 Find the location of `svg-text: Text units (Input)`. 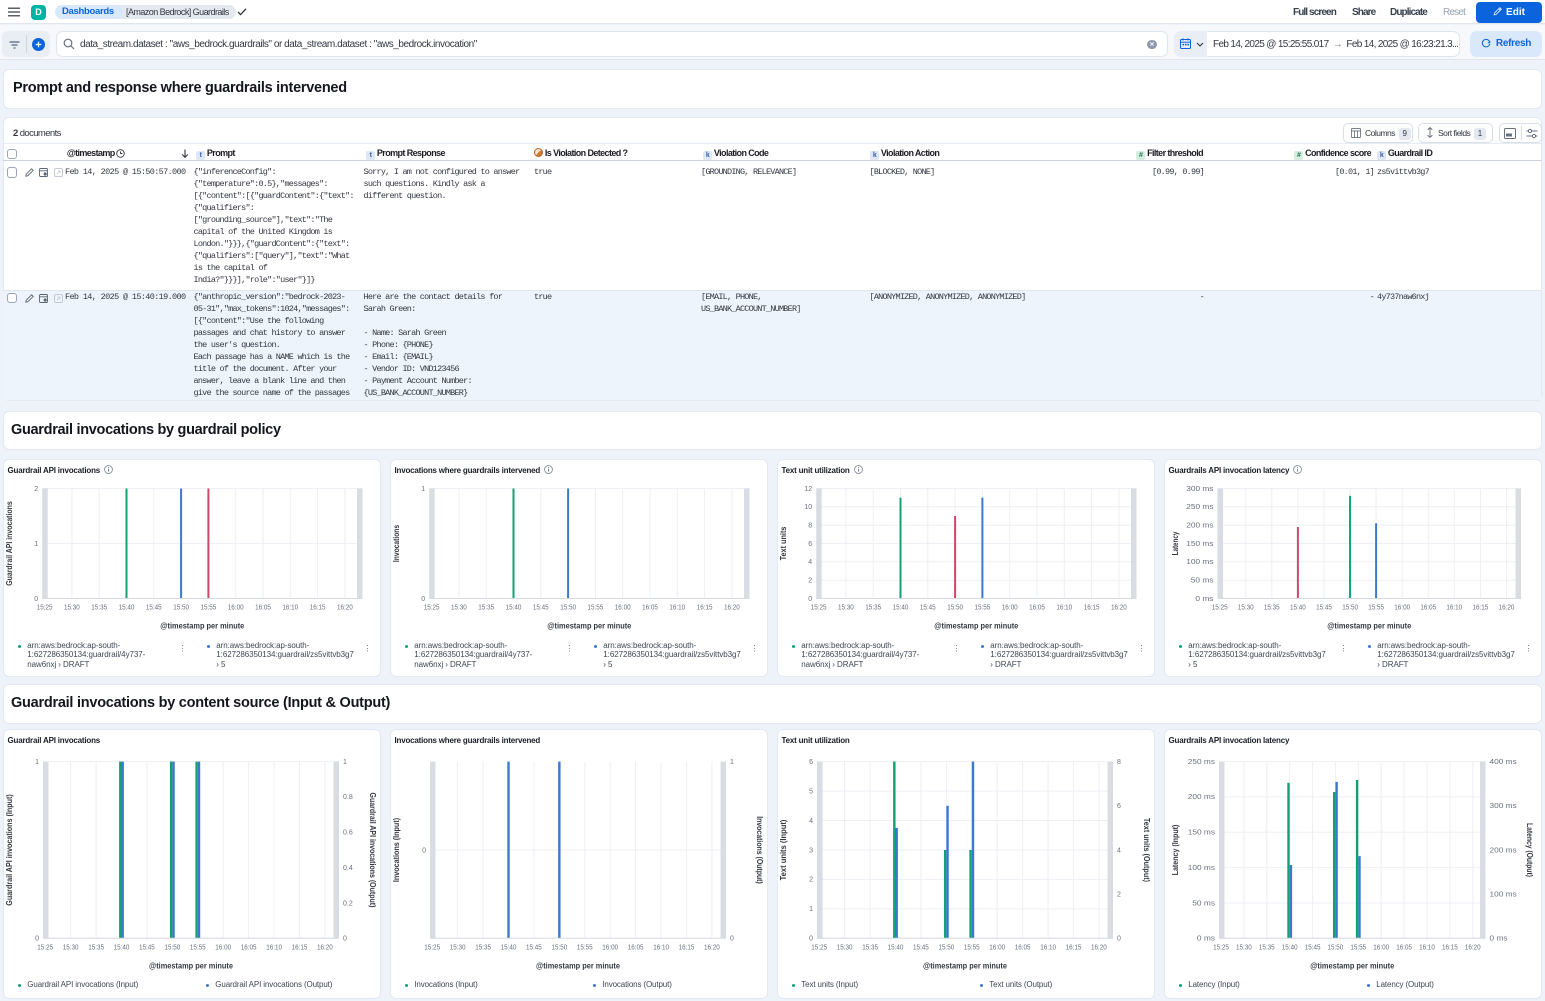

svg-text: Text units (Input) is located at coordinates (783, 849).